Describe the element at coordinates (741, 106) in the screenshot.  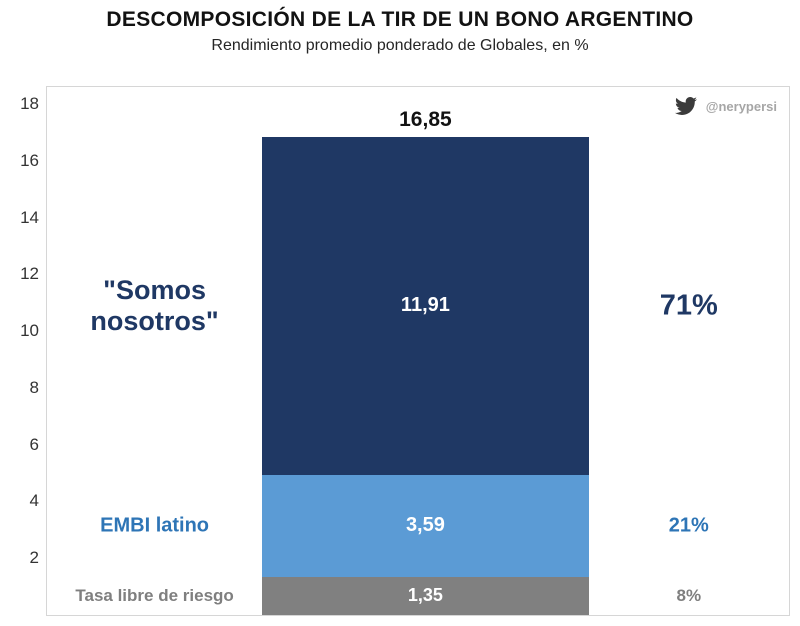
I see `twitter-handle: @nerypersi` at that location.